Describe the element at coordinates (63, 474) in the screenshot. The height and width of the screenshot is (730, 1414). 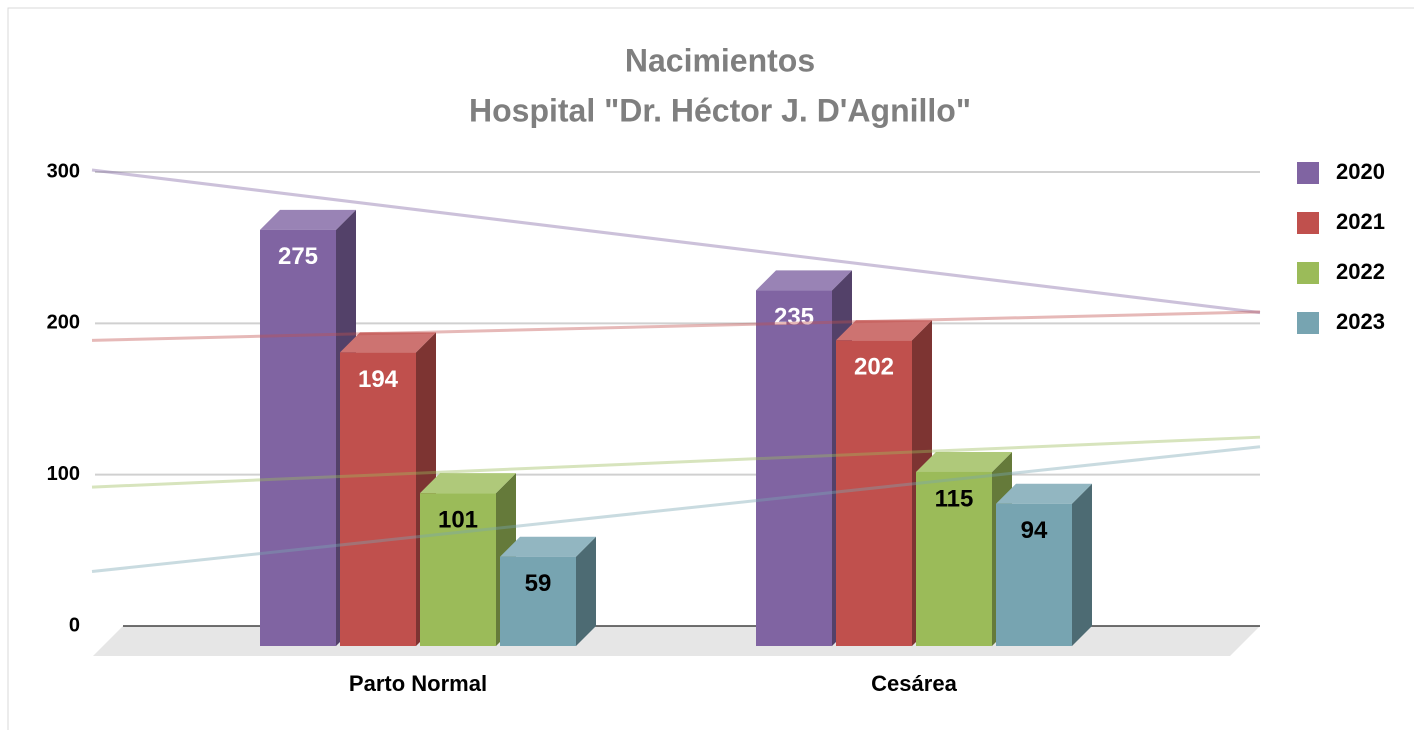
I see `y-tick-label: 100` at that location.